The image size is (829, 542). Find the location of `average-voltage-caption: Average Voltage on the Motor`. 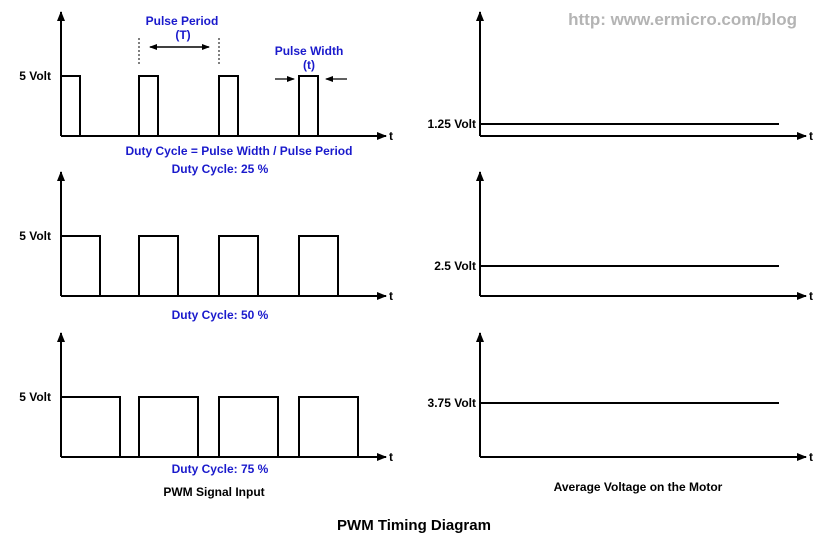

average-voltage-caption: Average Voltage on the Motor is located at coordinates (638, 487).